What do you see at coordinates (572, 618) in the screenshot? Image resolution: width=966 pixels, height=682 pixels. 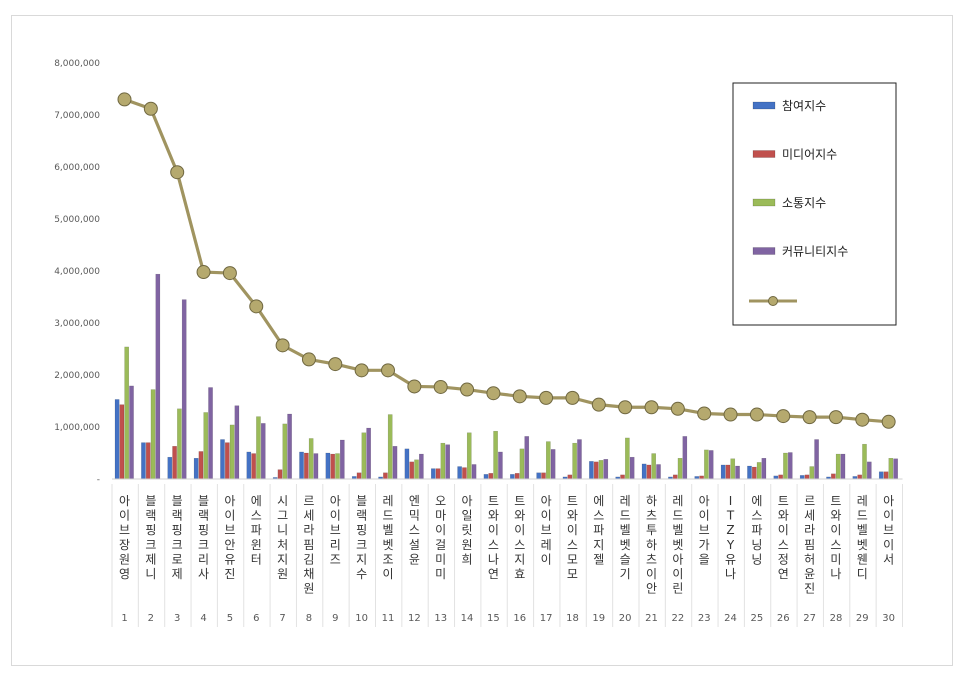 I see `x-rank-label: 18` at bounding box center [572, 618].